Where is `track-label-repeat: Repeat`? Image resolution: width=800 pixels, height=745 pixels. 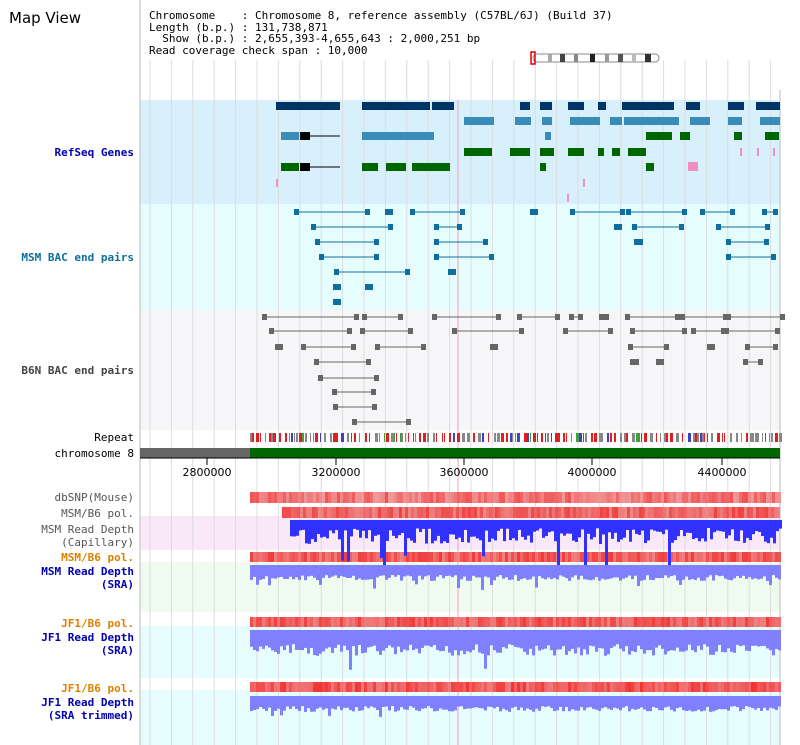 track-label-repeat: Repeat is located at coordinates (114, 437).